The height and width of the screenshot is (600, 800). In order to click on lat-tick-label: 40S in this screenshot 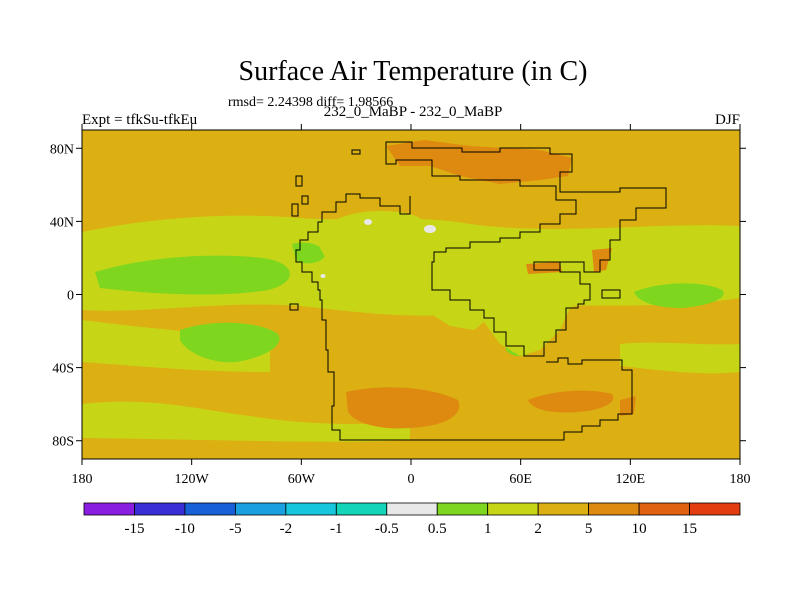, I will do `click(63, 369)`.